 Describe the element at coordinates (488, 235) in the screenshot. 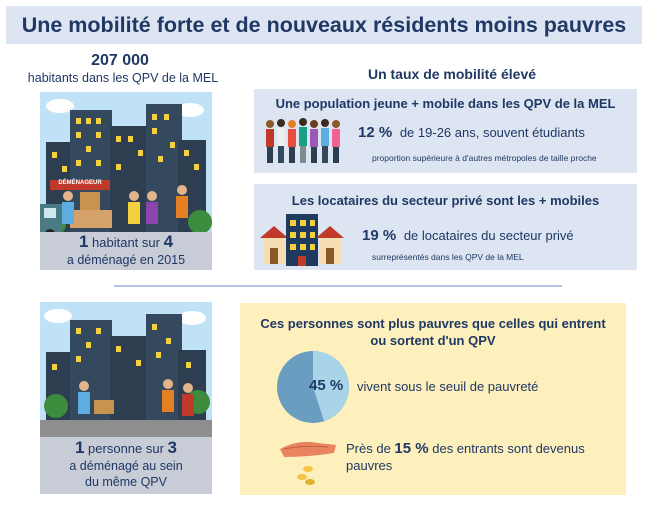

I see `private-text: de locataires du secteur privé` at that location.